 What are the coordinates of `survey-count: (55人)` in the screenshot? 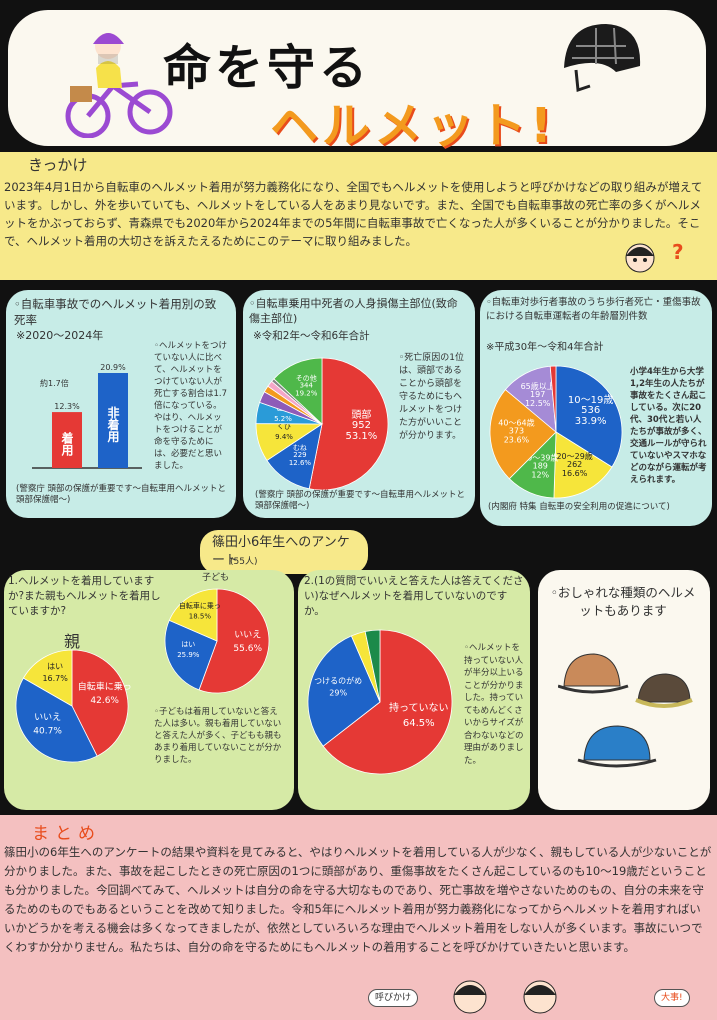 It's located at (244, 562).